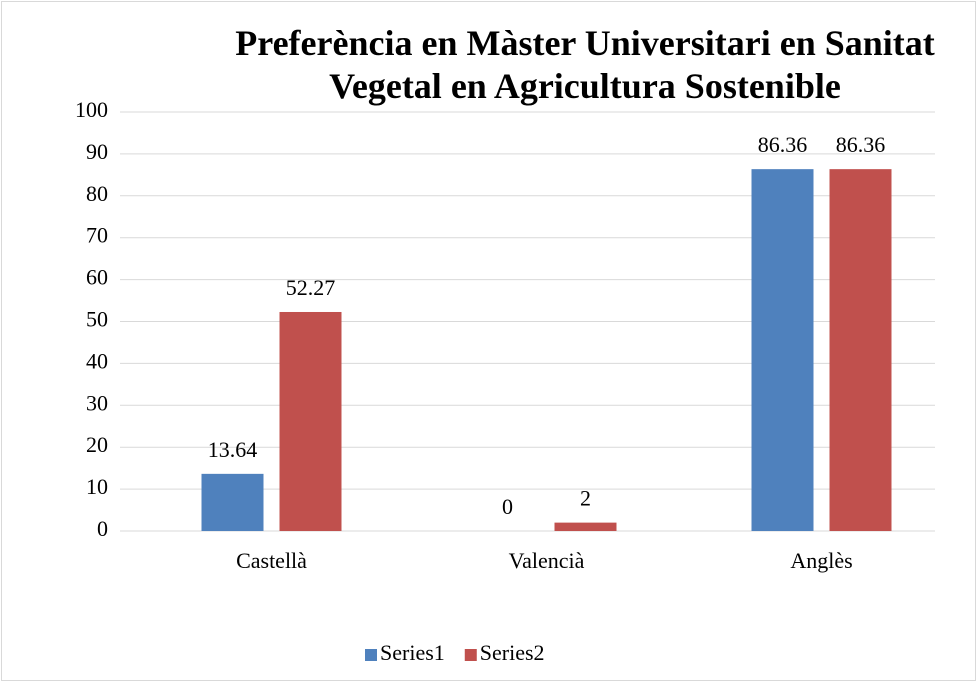 This screenshot has width=977, height=682. What do you see at coordinates (97, 277) in the screenshot?
I see `y-tick-label: 60` at bounding box center [97, 277].